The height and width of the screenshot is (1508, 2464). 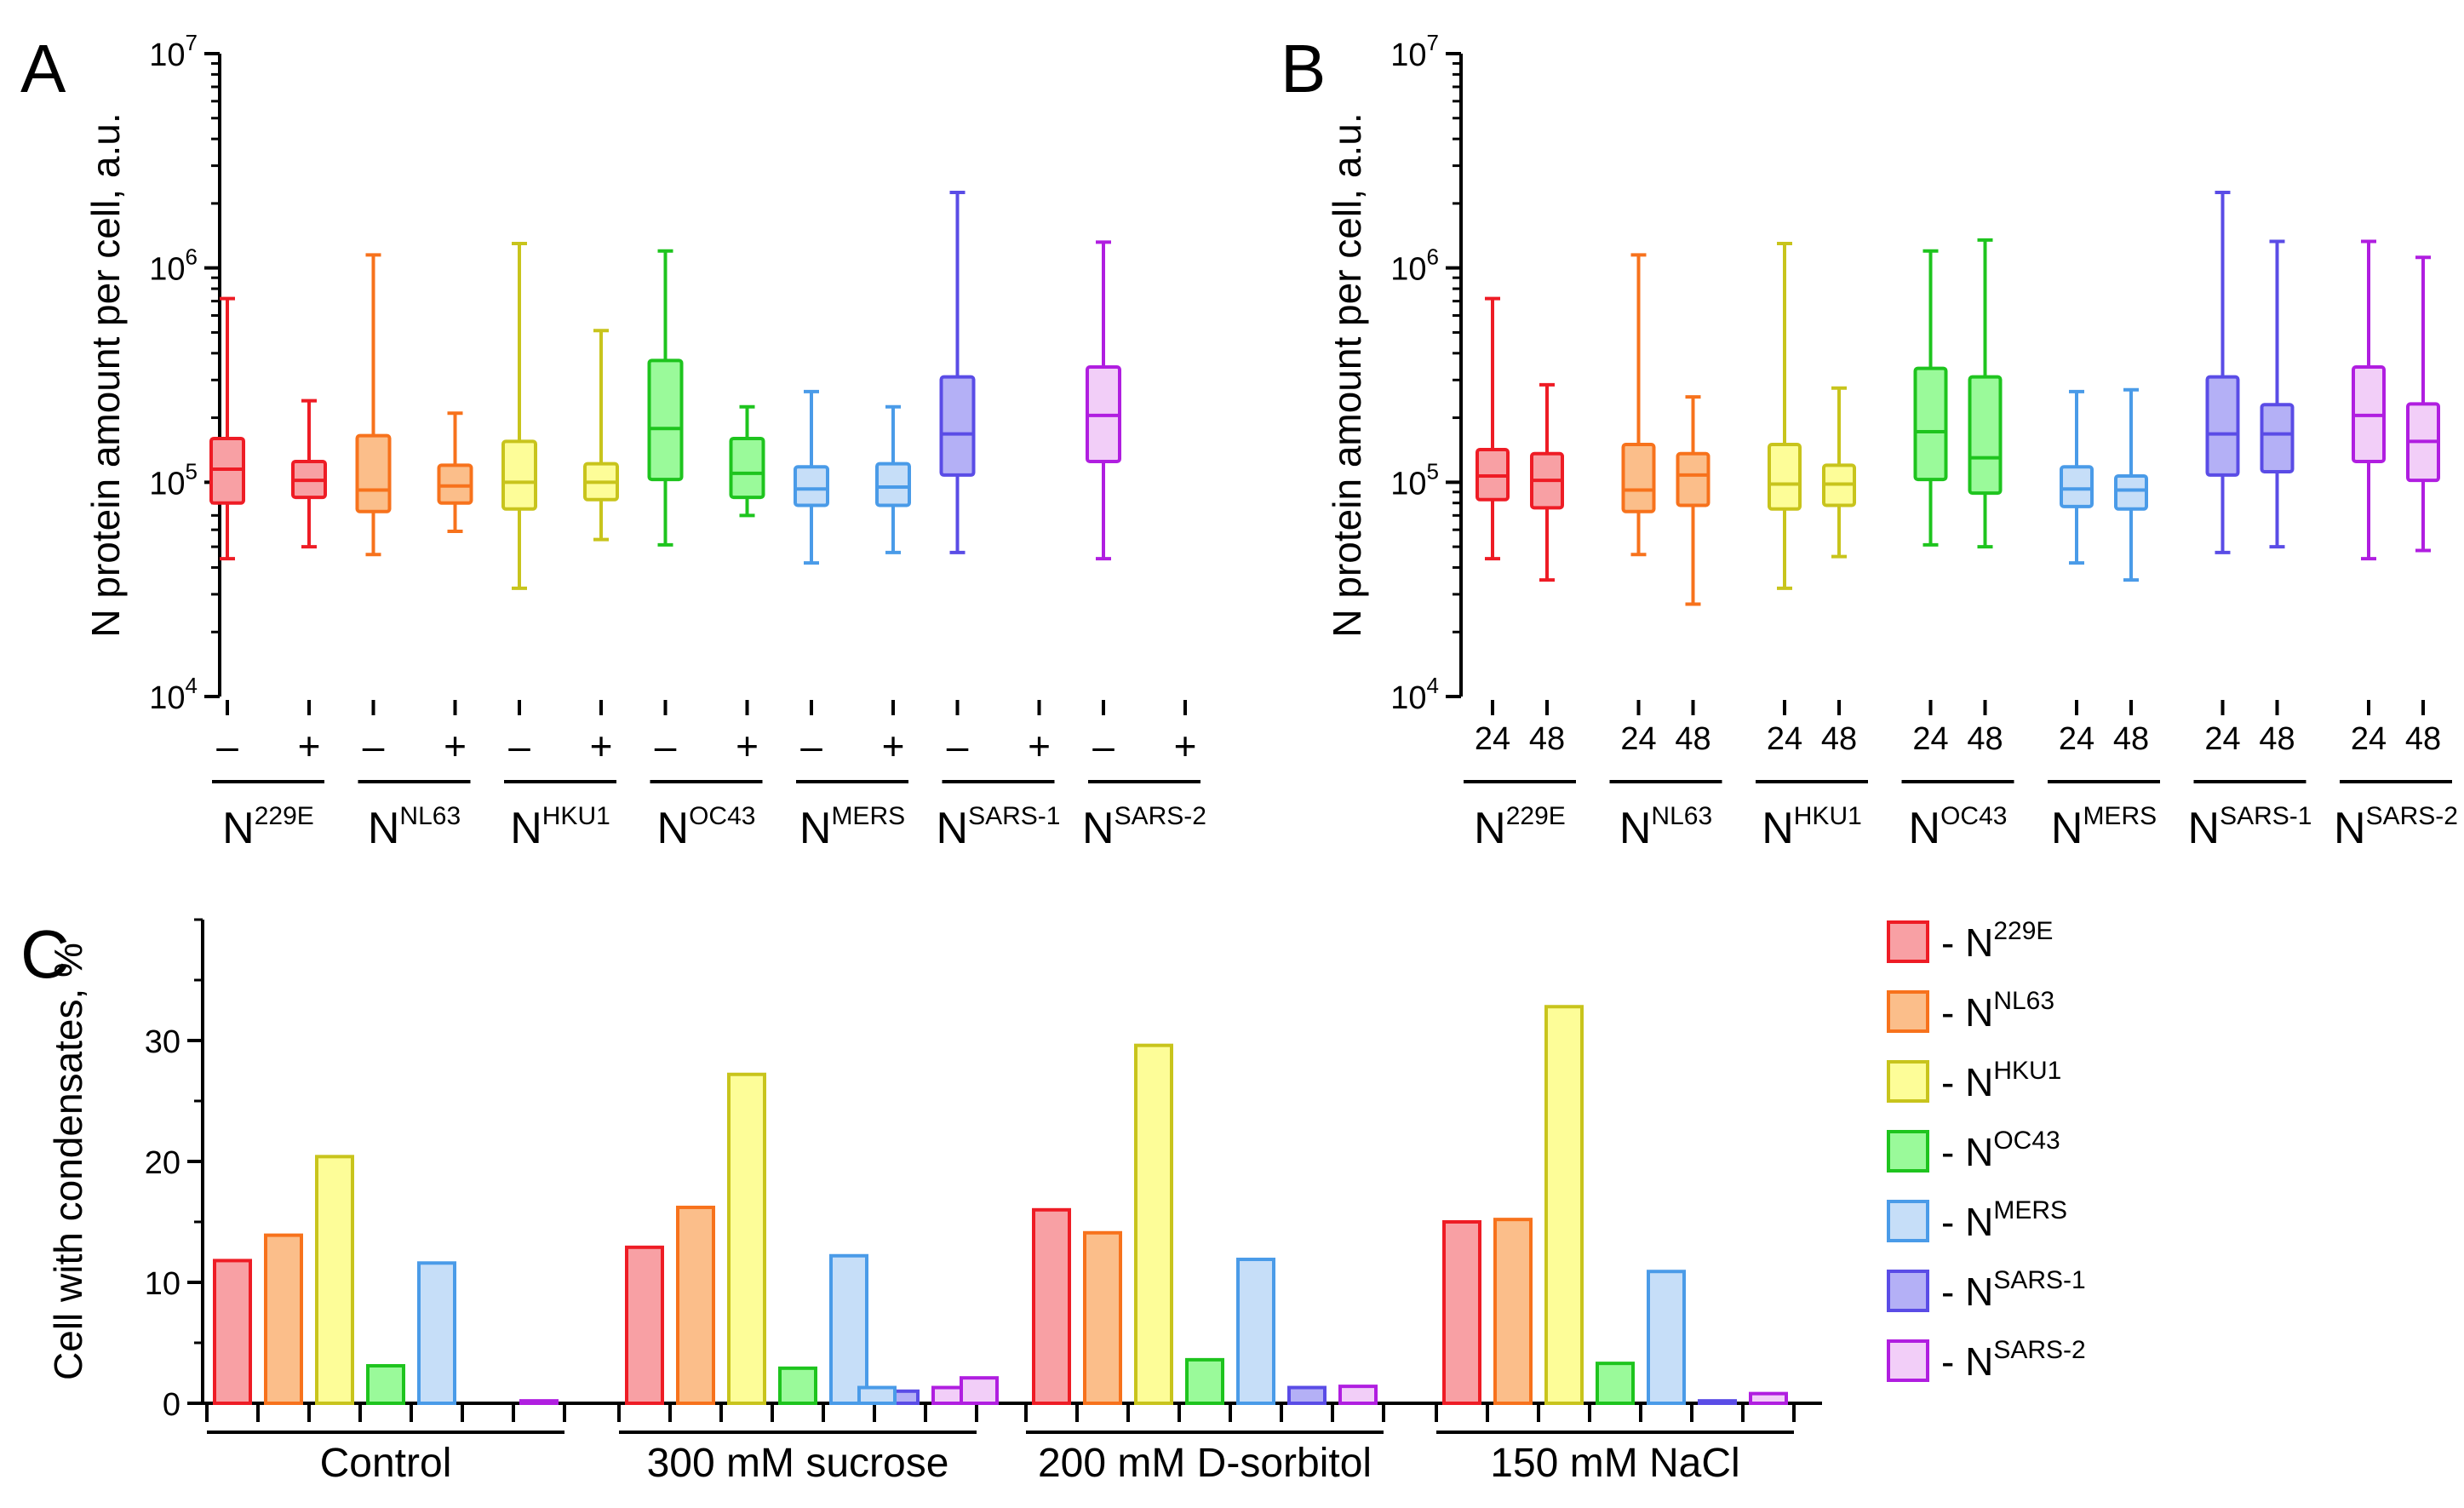 I want to click on y-tick-exp: 6, so click(x=1433, y=257).